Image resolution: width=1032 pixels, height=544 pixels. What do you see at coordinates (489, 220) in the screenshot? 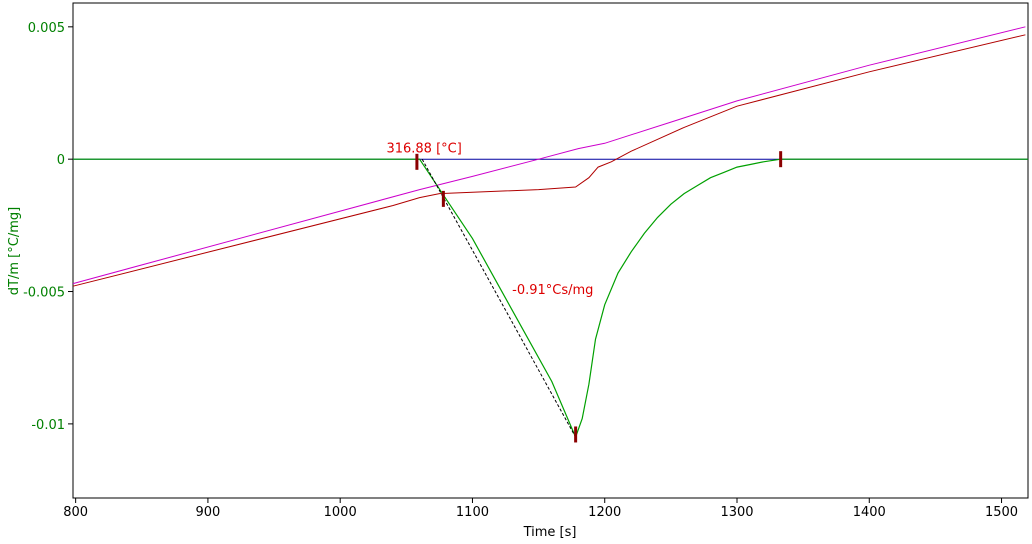
I see `annotation-layer: 316.88 [°C] -0.91°Cs/mg` at bounding box center [489, 220].